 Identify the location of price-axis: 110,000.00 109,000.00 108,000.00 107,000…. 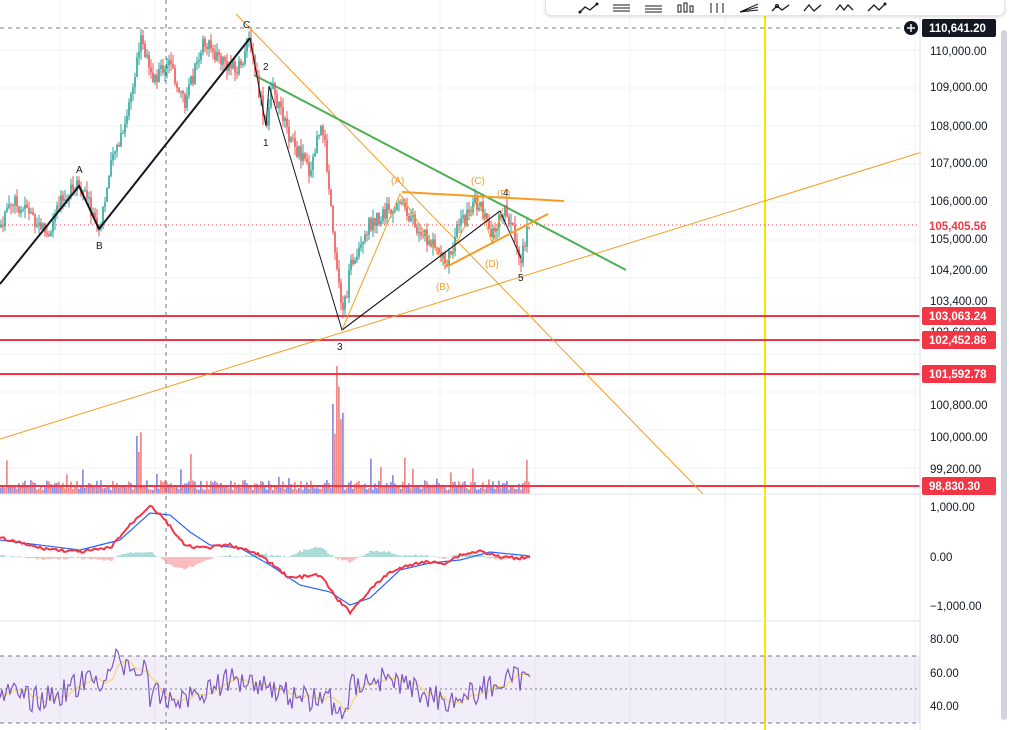
(956, 365).